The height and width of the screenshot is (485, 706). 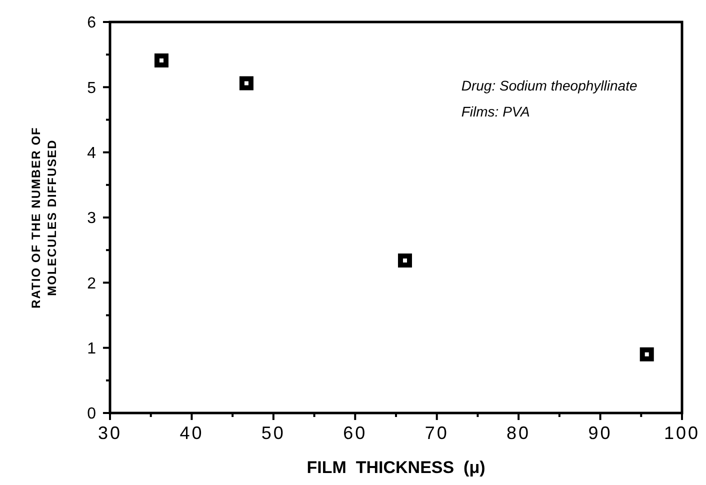 What do you see at coordinates (91, 88) in the screenshot?
I see `y-tick-label: 5` at bounding box center [91, 88].